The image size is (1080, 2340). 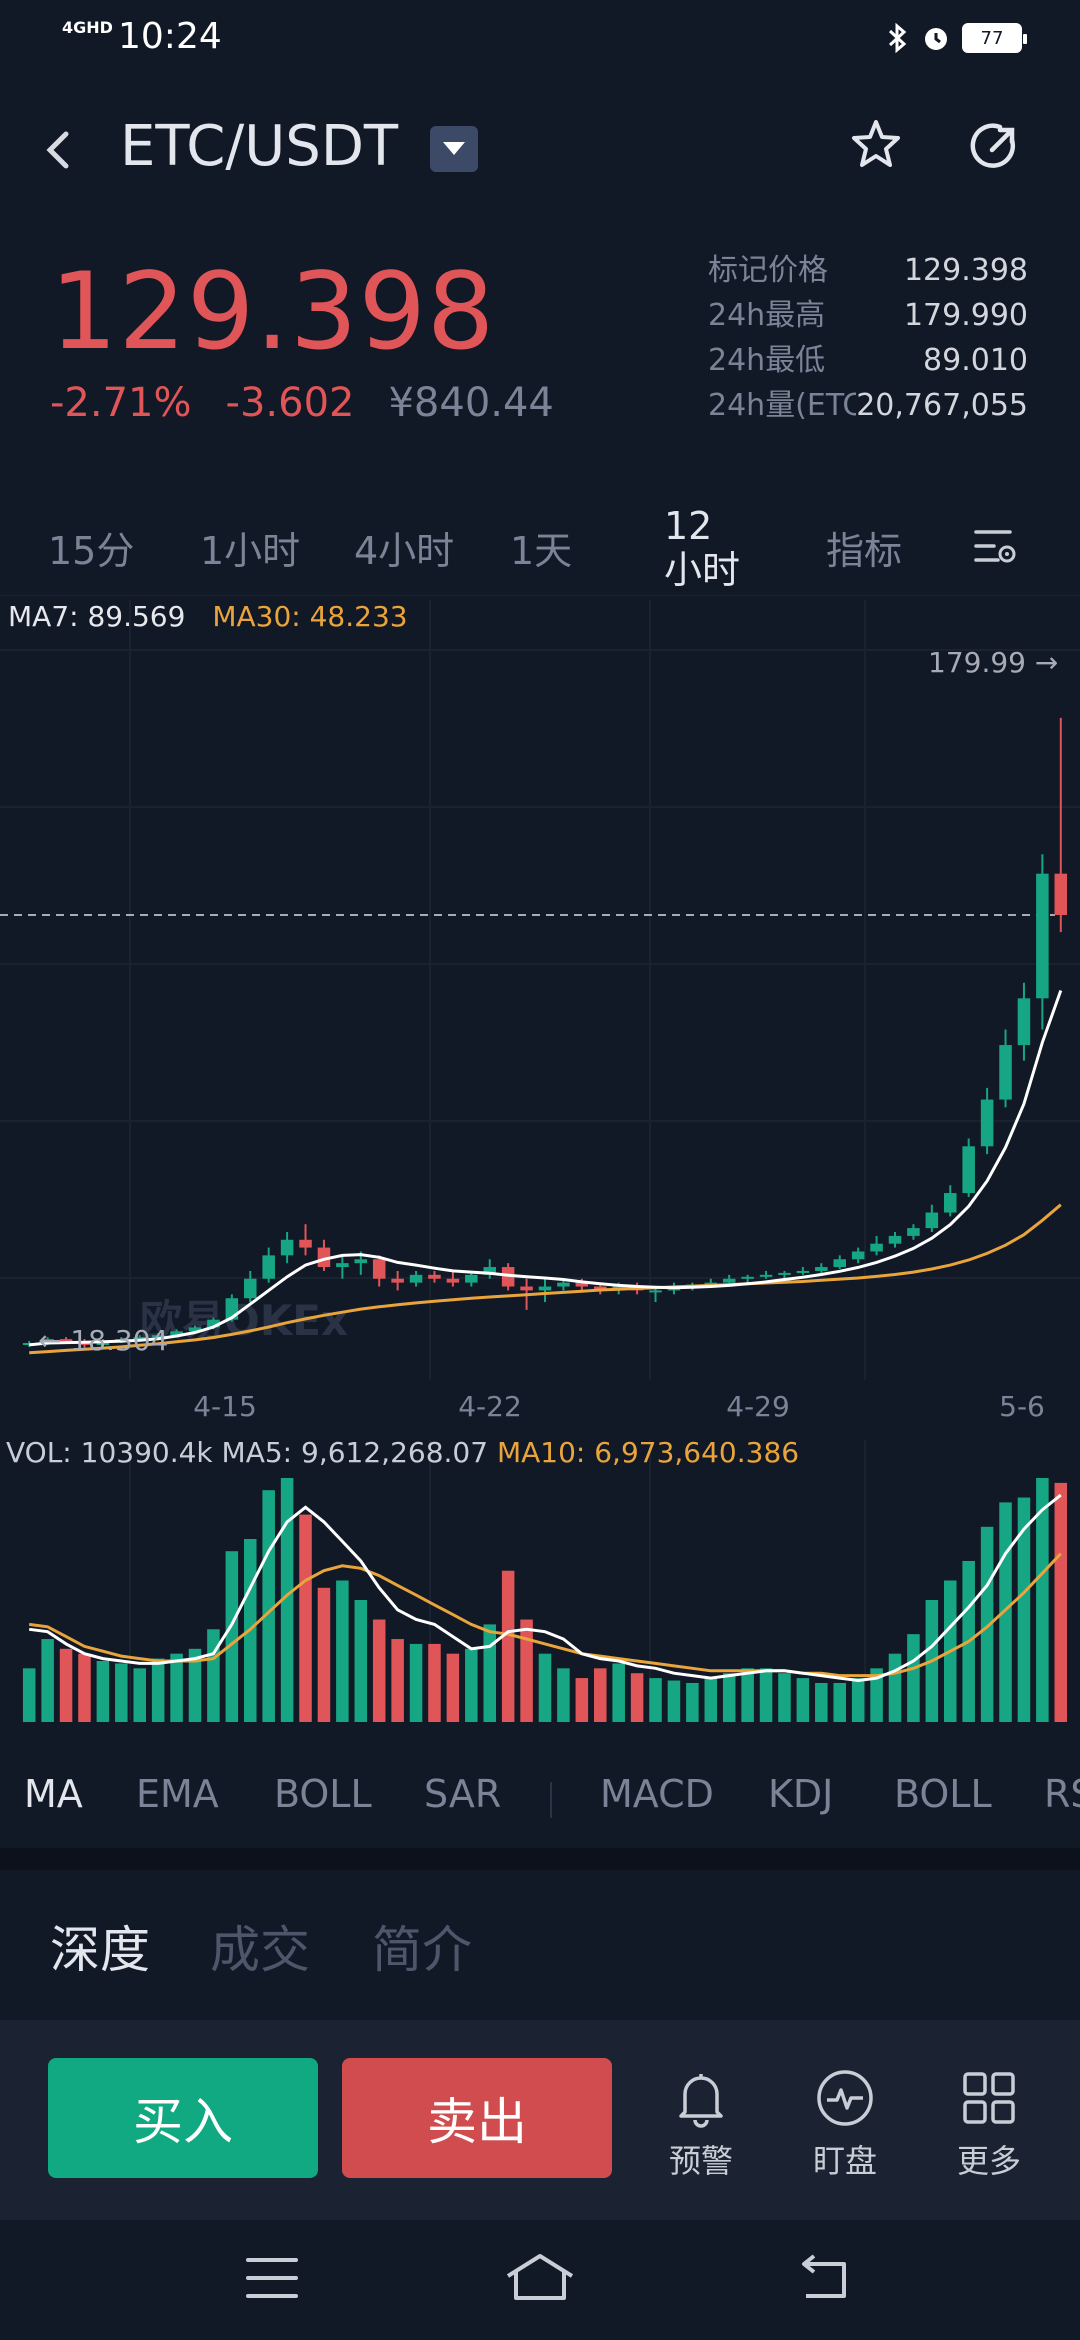 What do you see at coordinates (490, 1406) in the screenshot?
I see `x-tick-label: 4-22` at bounding box center [490, 1406].